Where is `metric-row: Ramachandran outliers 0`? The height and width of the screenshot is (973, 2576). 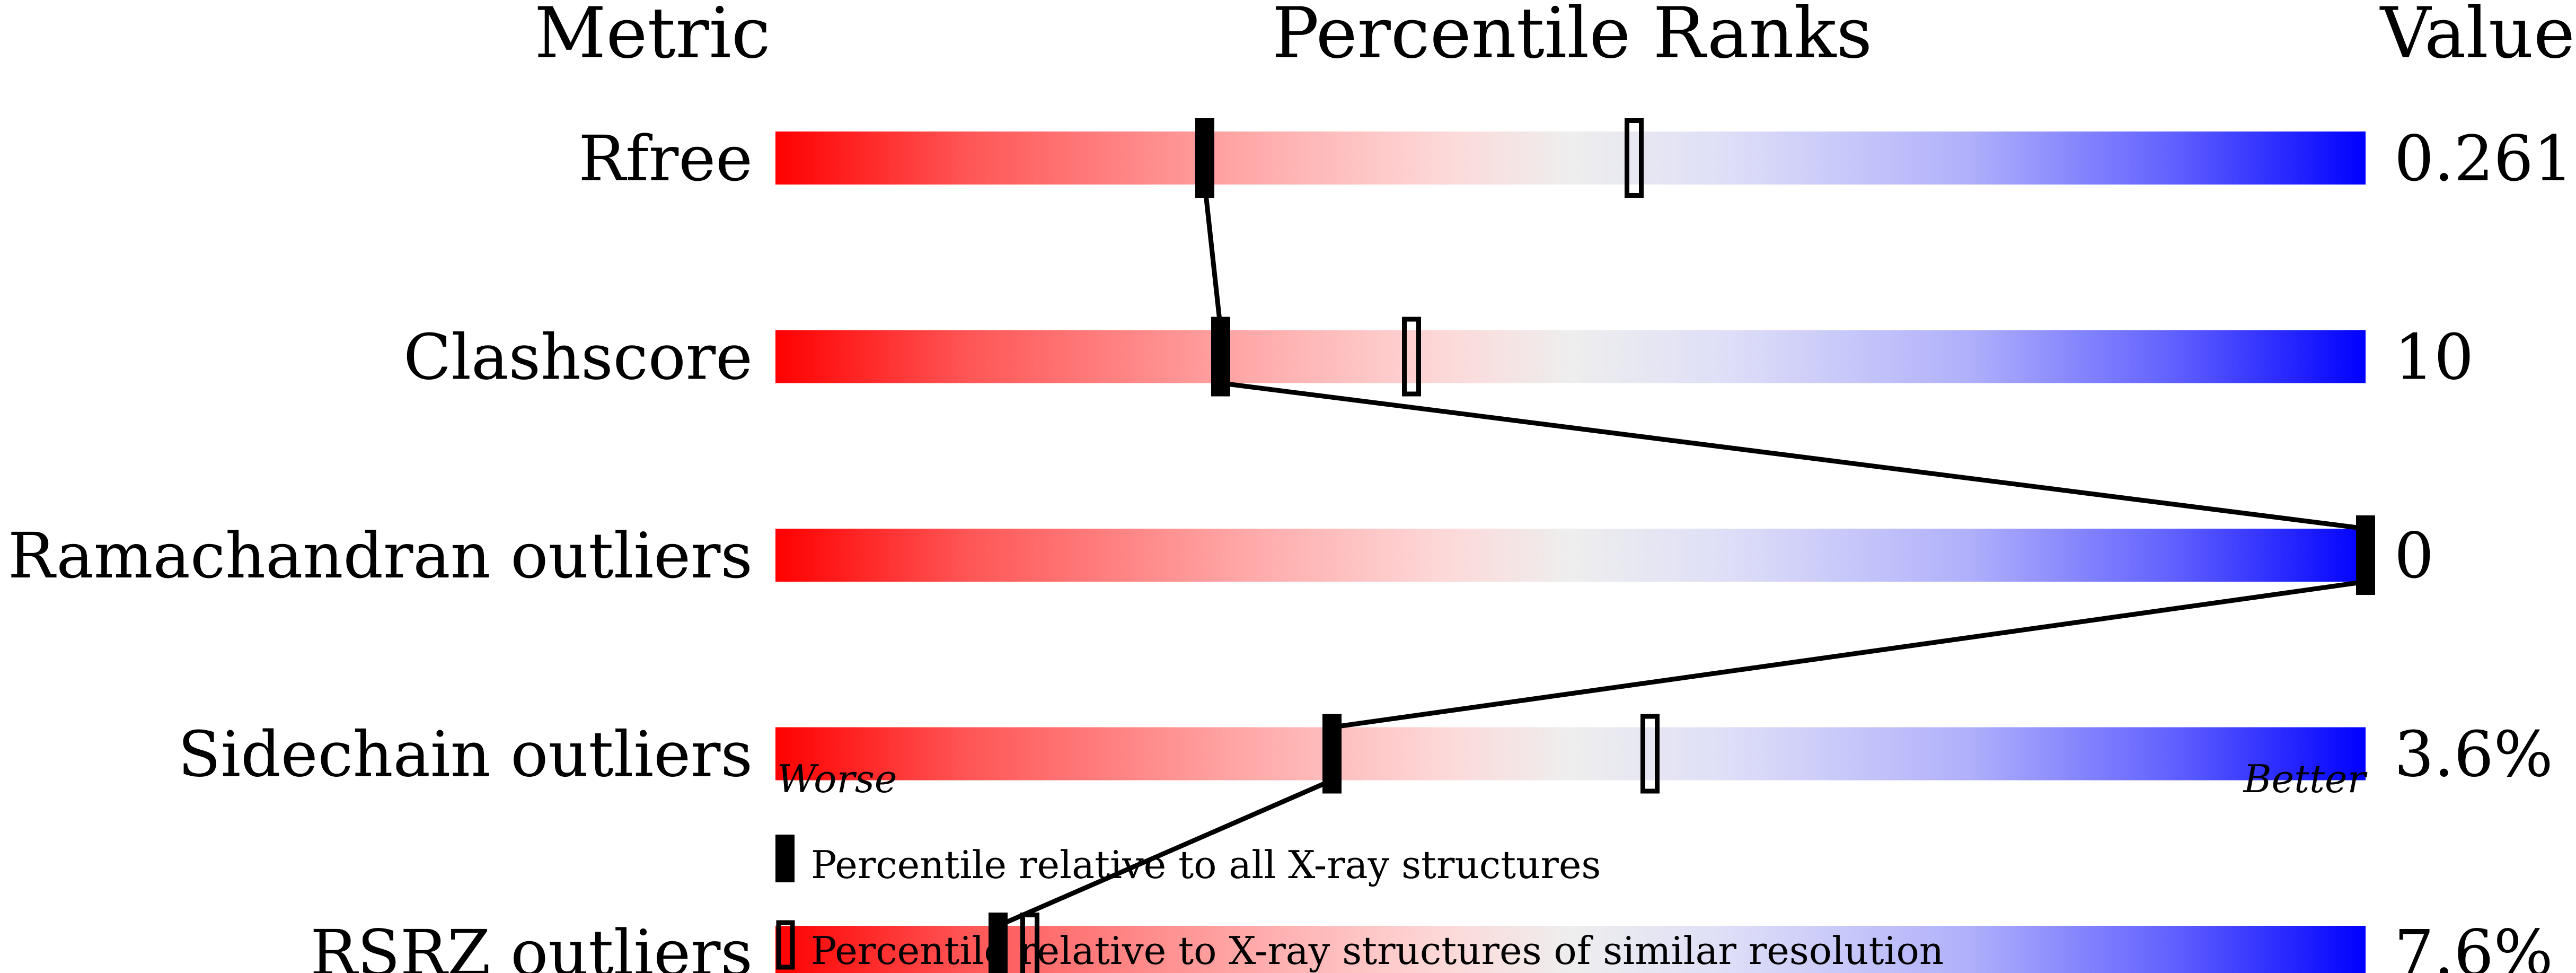
metric-row: Ramachandran outliers 0 is located at coordinates (1221, 555).